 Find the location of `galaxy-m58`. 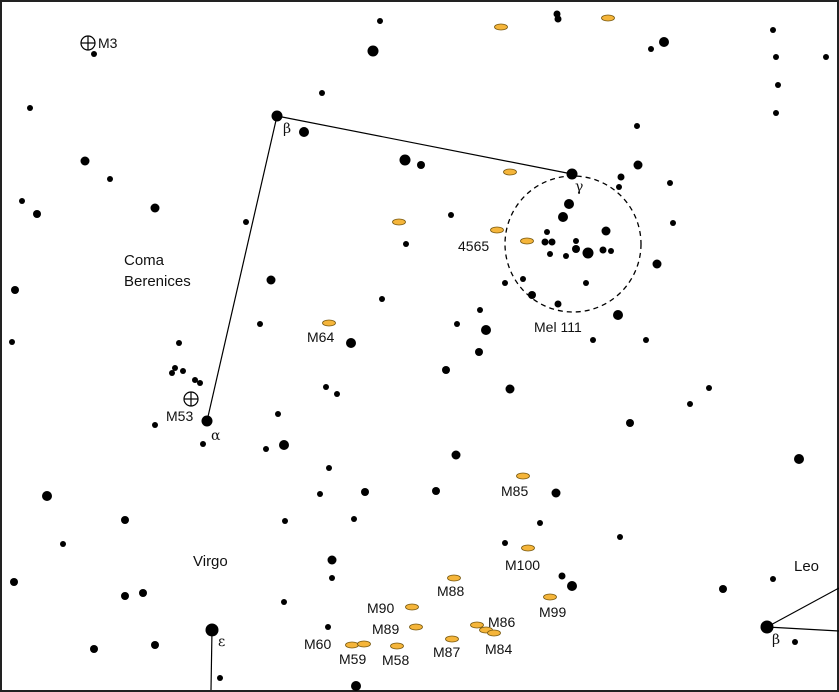

galaxy-m58 is located at coordinates (397, 646).